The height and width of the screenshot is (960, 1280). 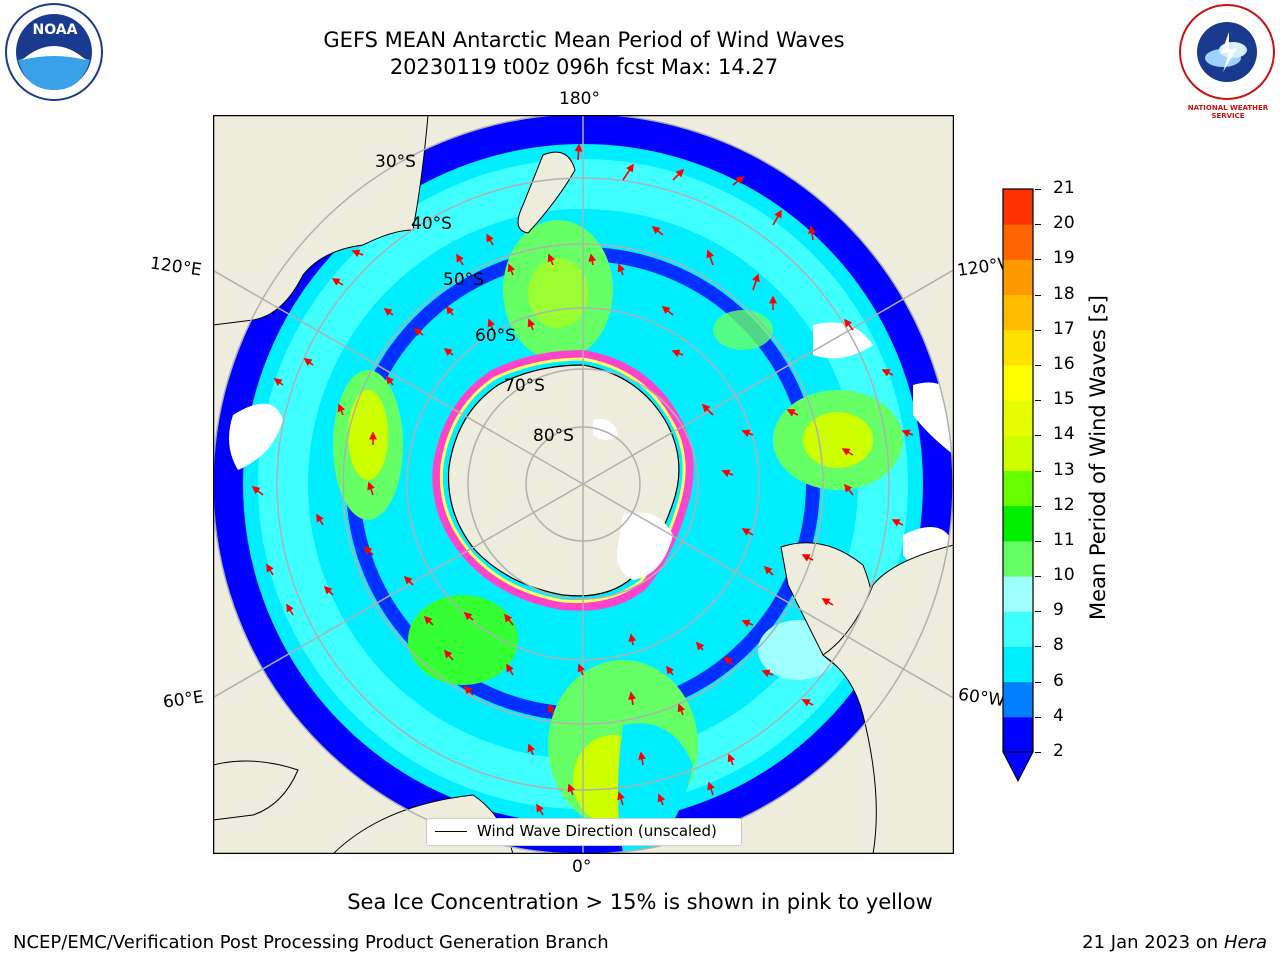 I want to click on colorbar-frame, so click(x=1018, y=470).